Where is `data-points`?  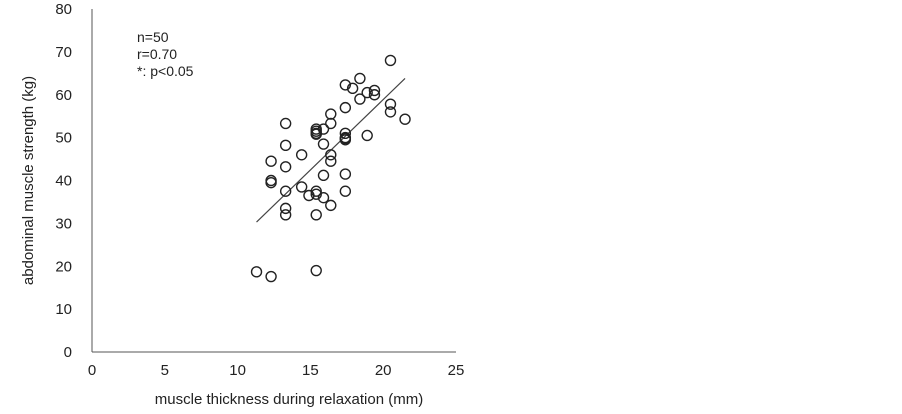
data-points is located at coordinates (330, 168).